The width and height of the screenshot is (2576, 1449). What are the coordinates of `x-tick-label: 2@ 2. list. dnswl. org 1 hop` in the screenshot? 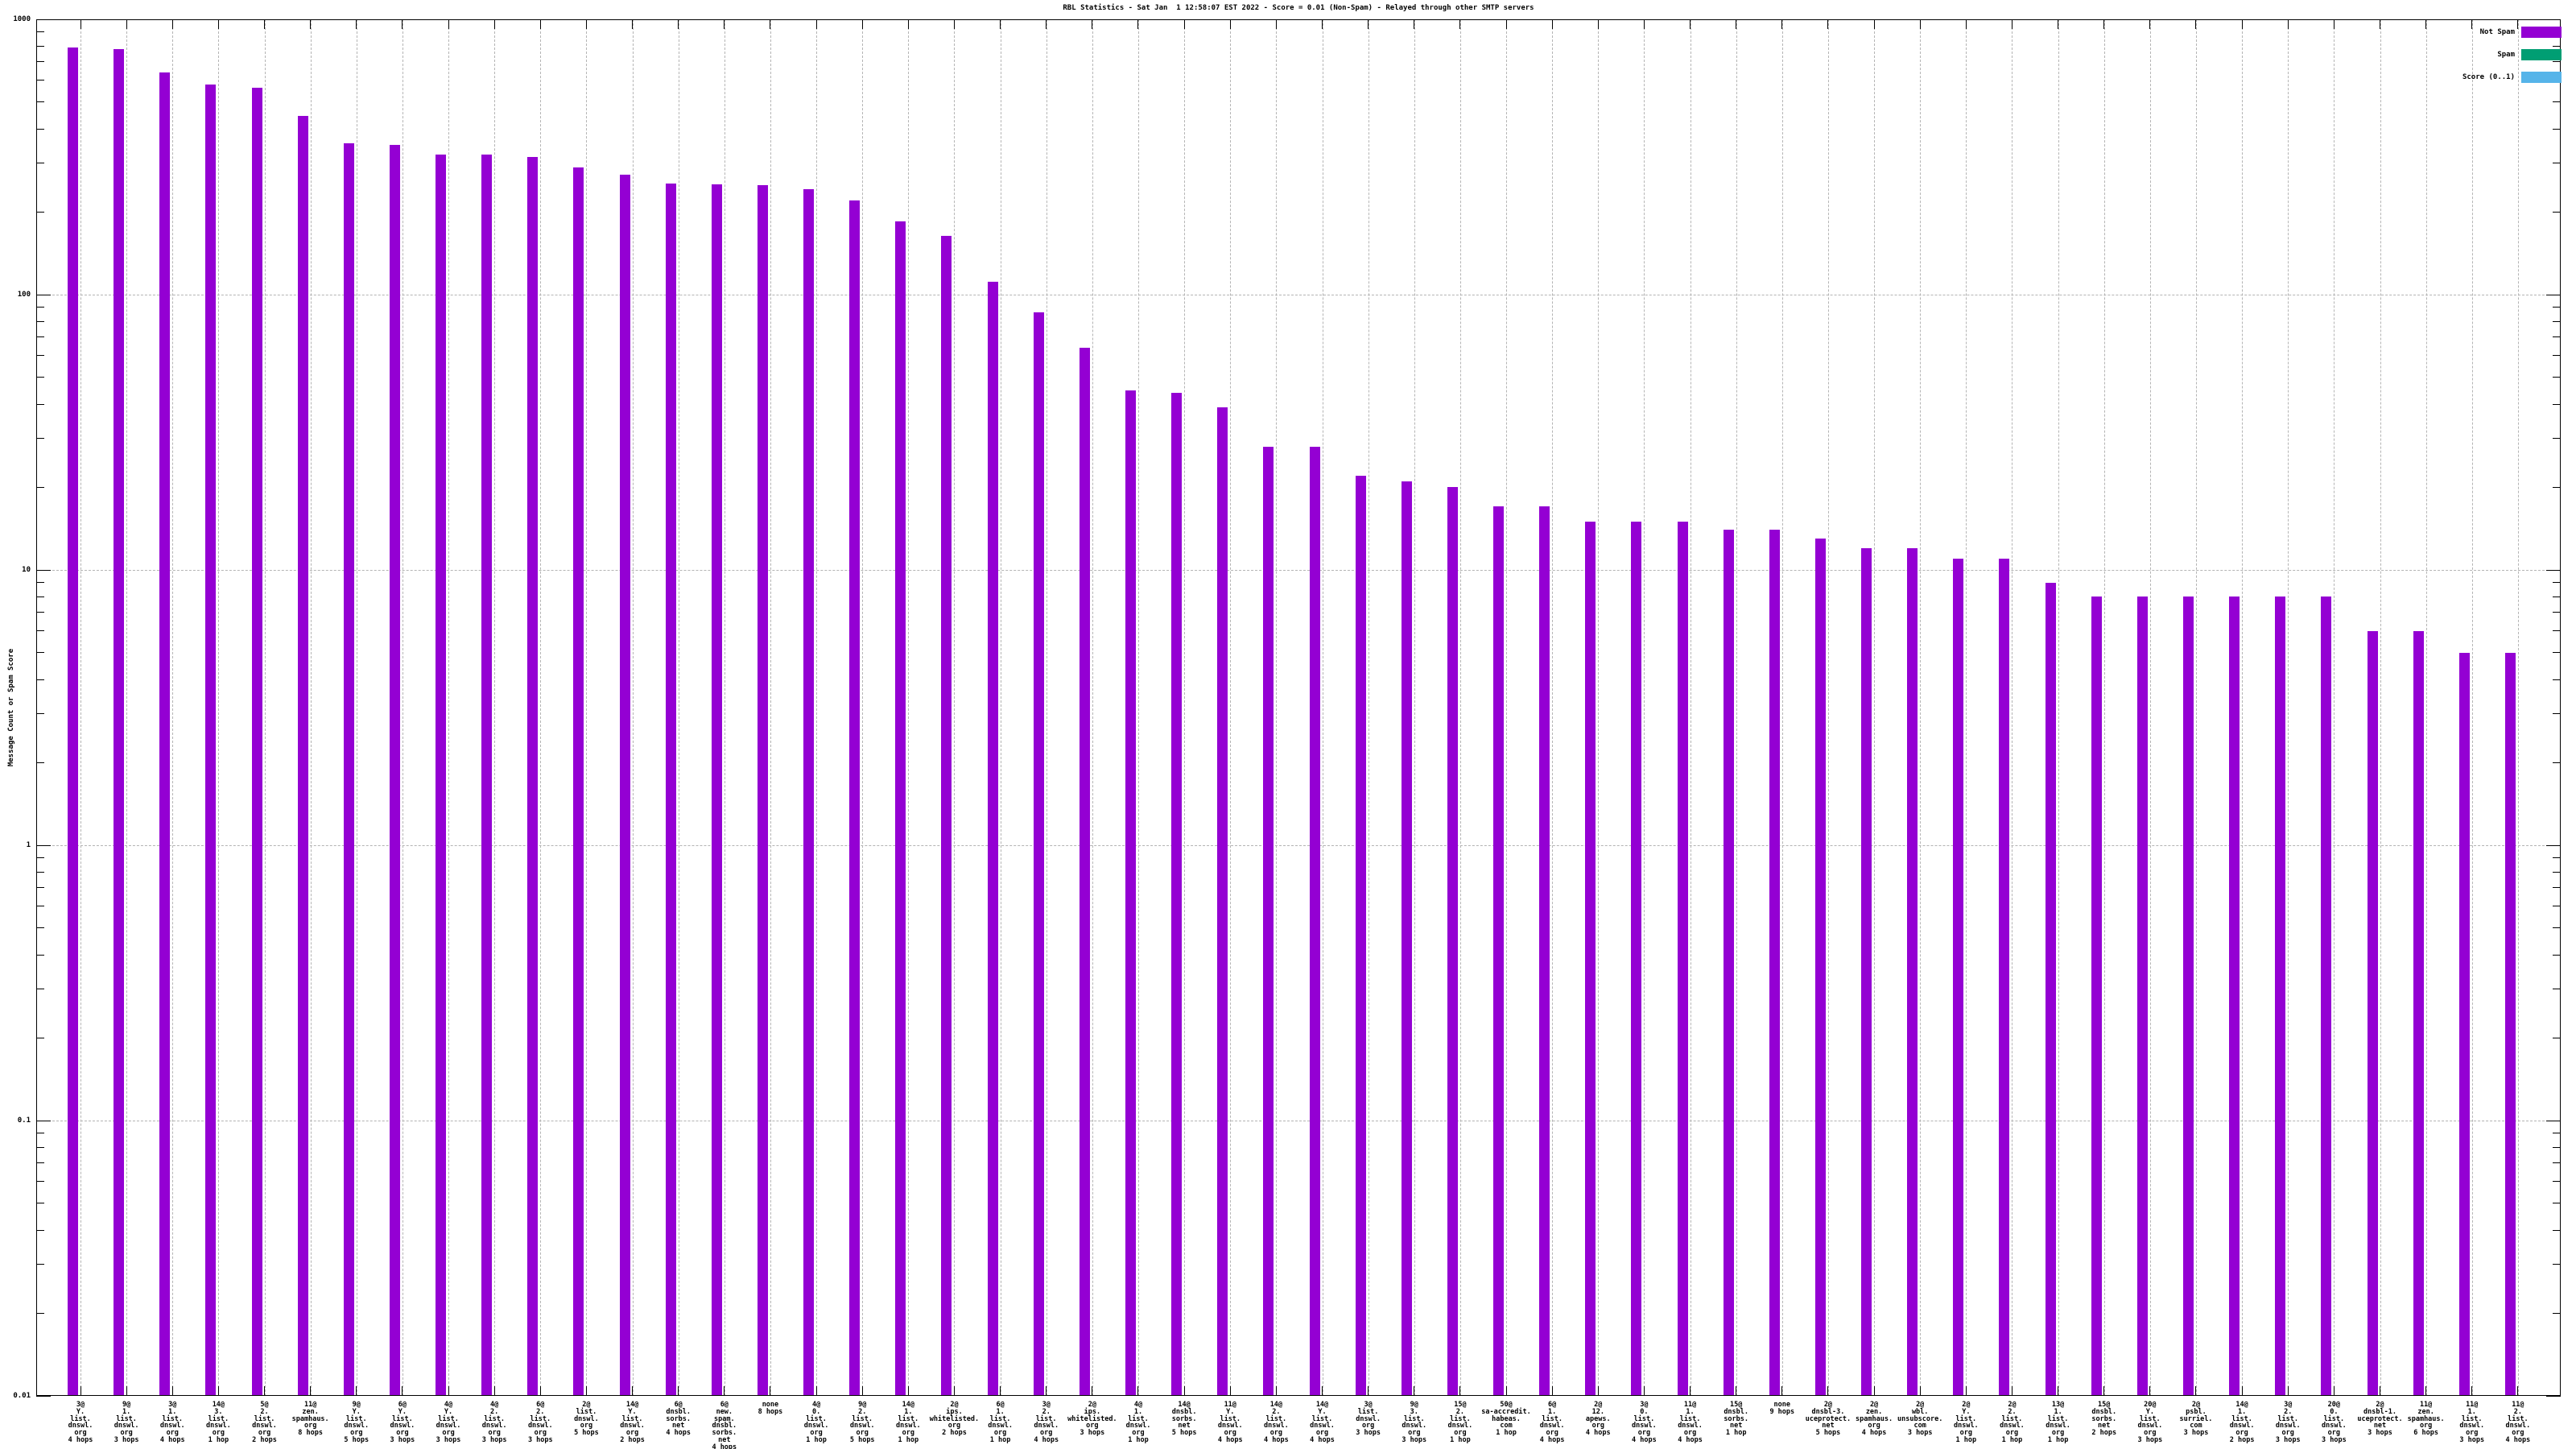 It's located at (2013, 1422).